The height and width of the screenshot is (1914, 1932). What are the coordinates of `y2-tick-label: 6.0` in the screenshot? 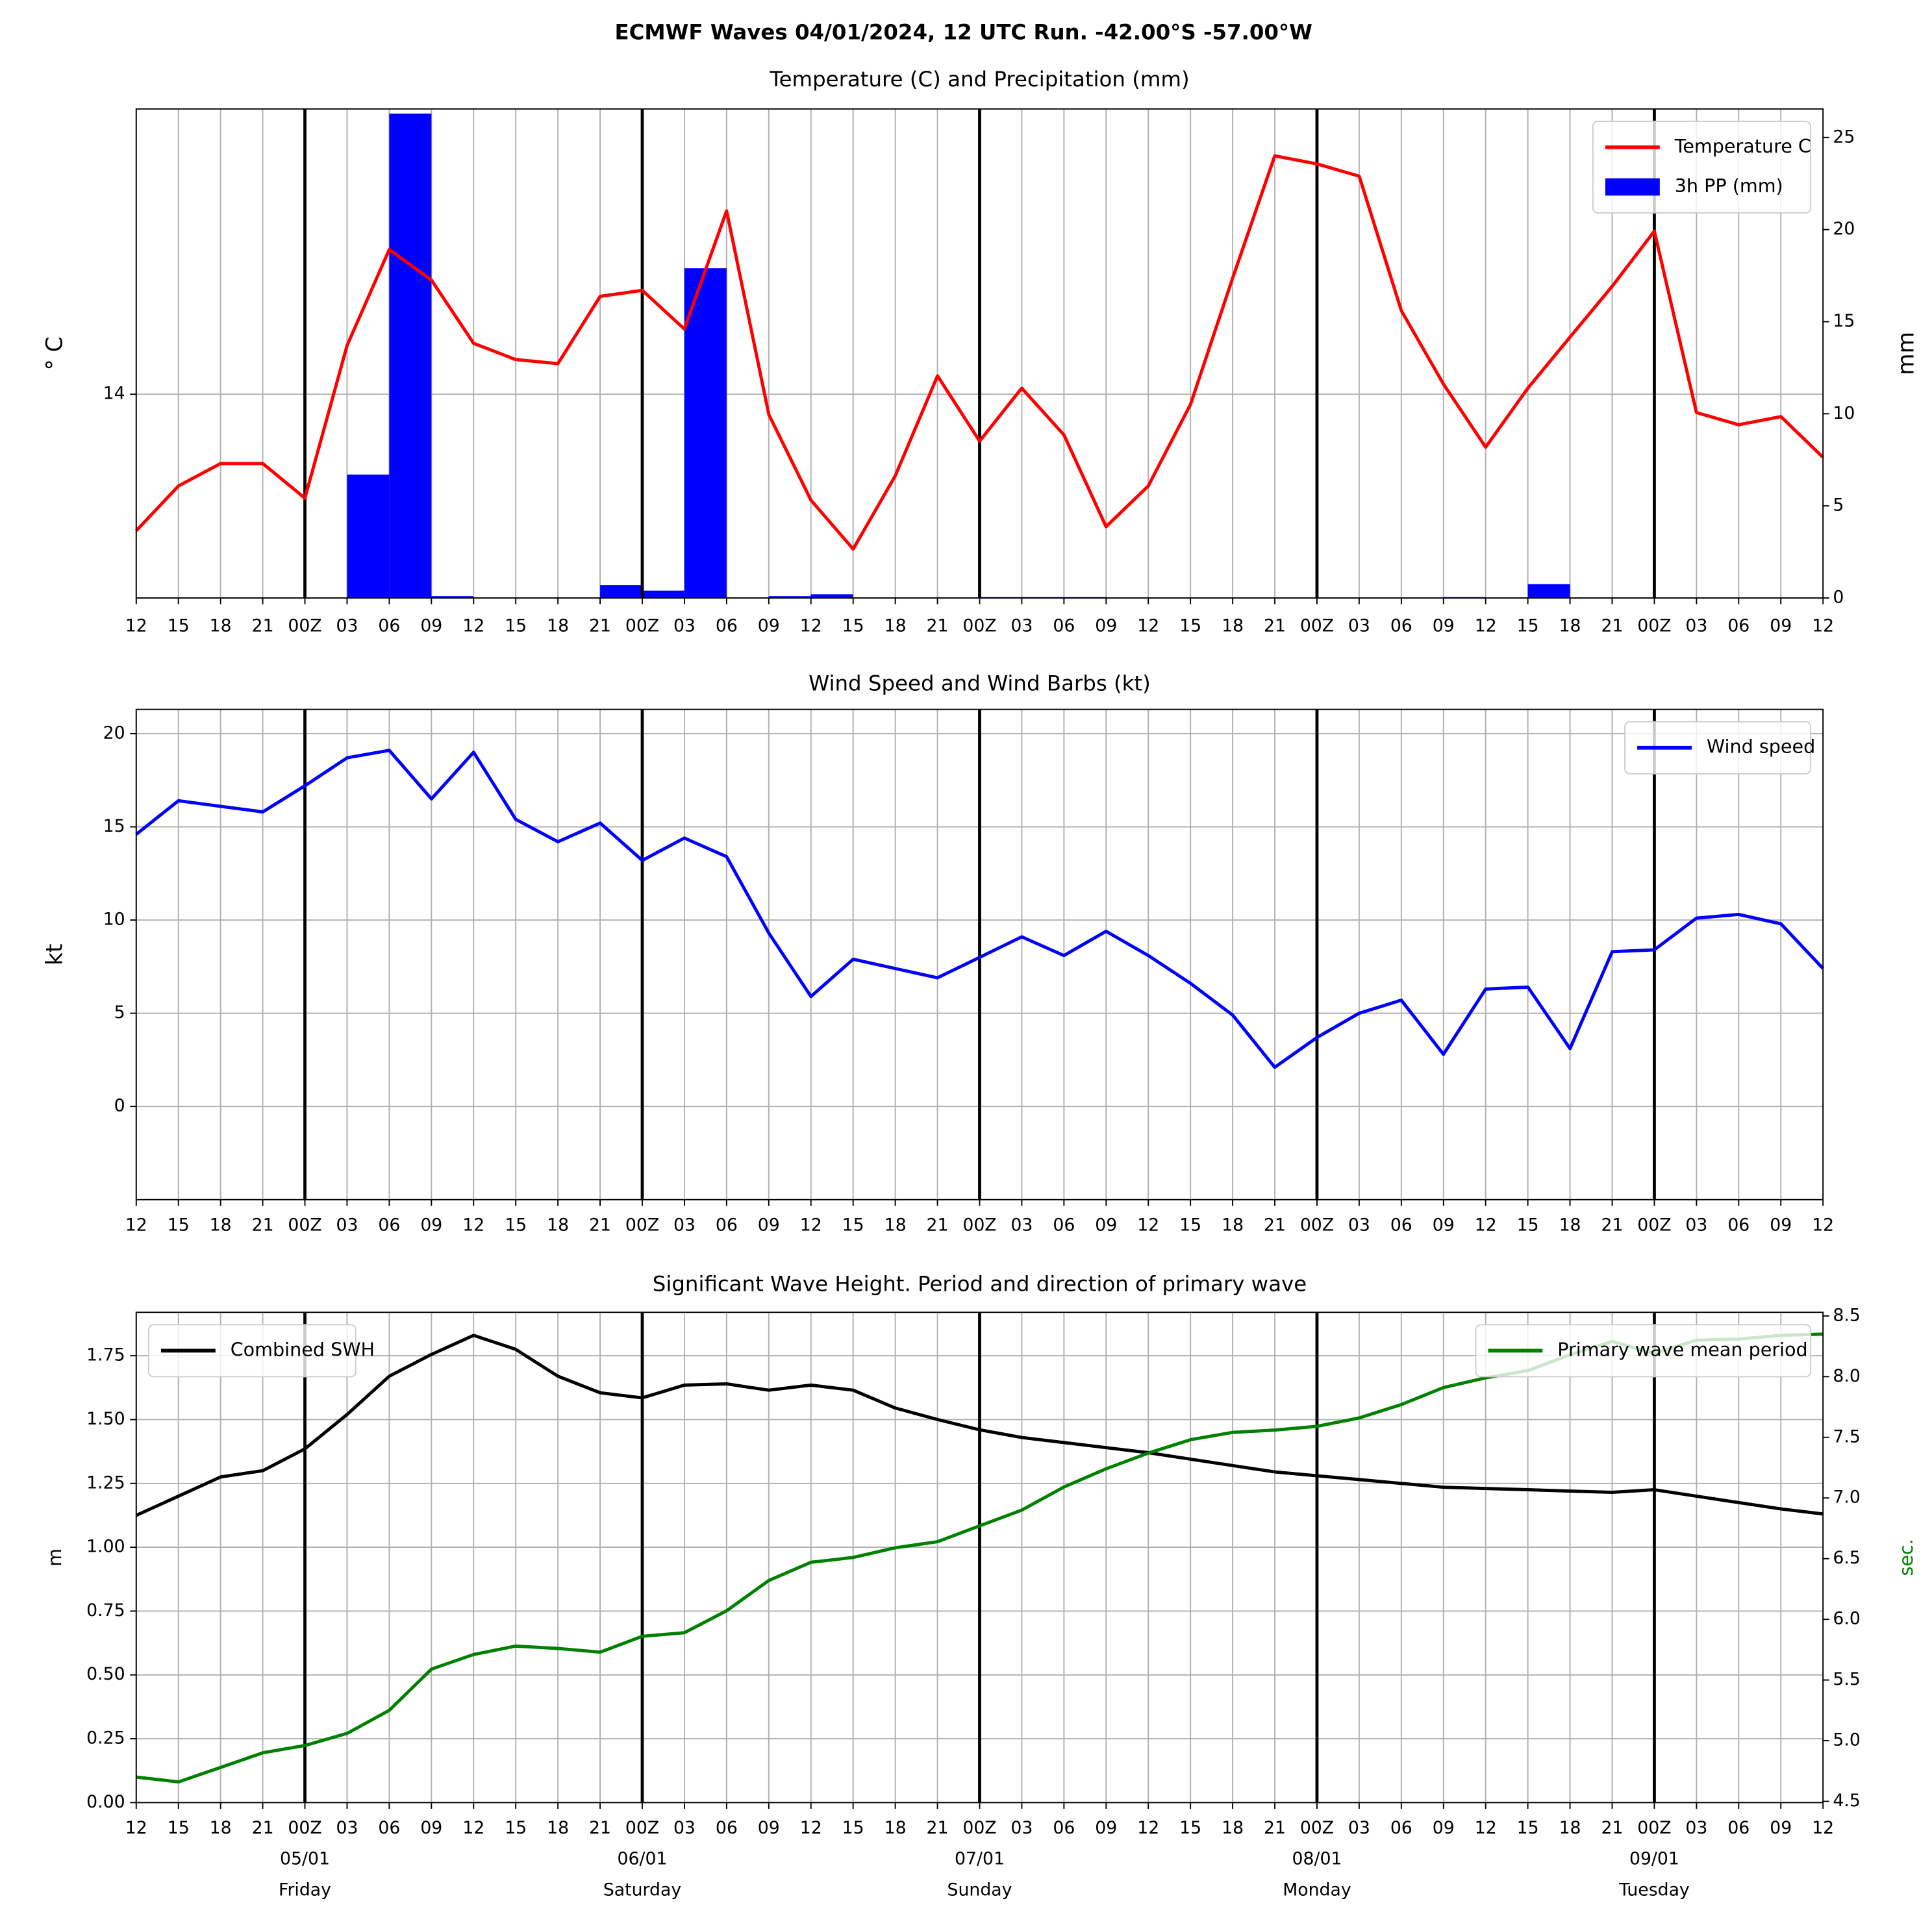 It's located at (1846, 1619).